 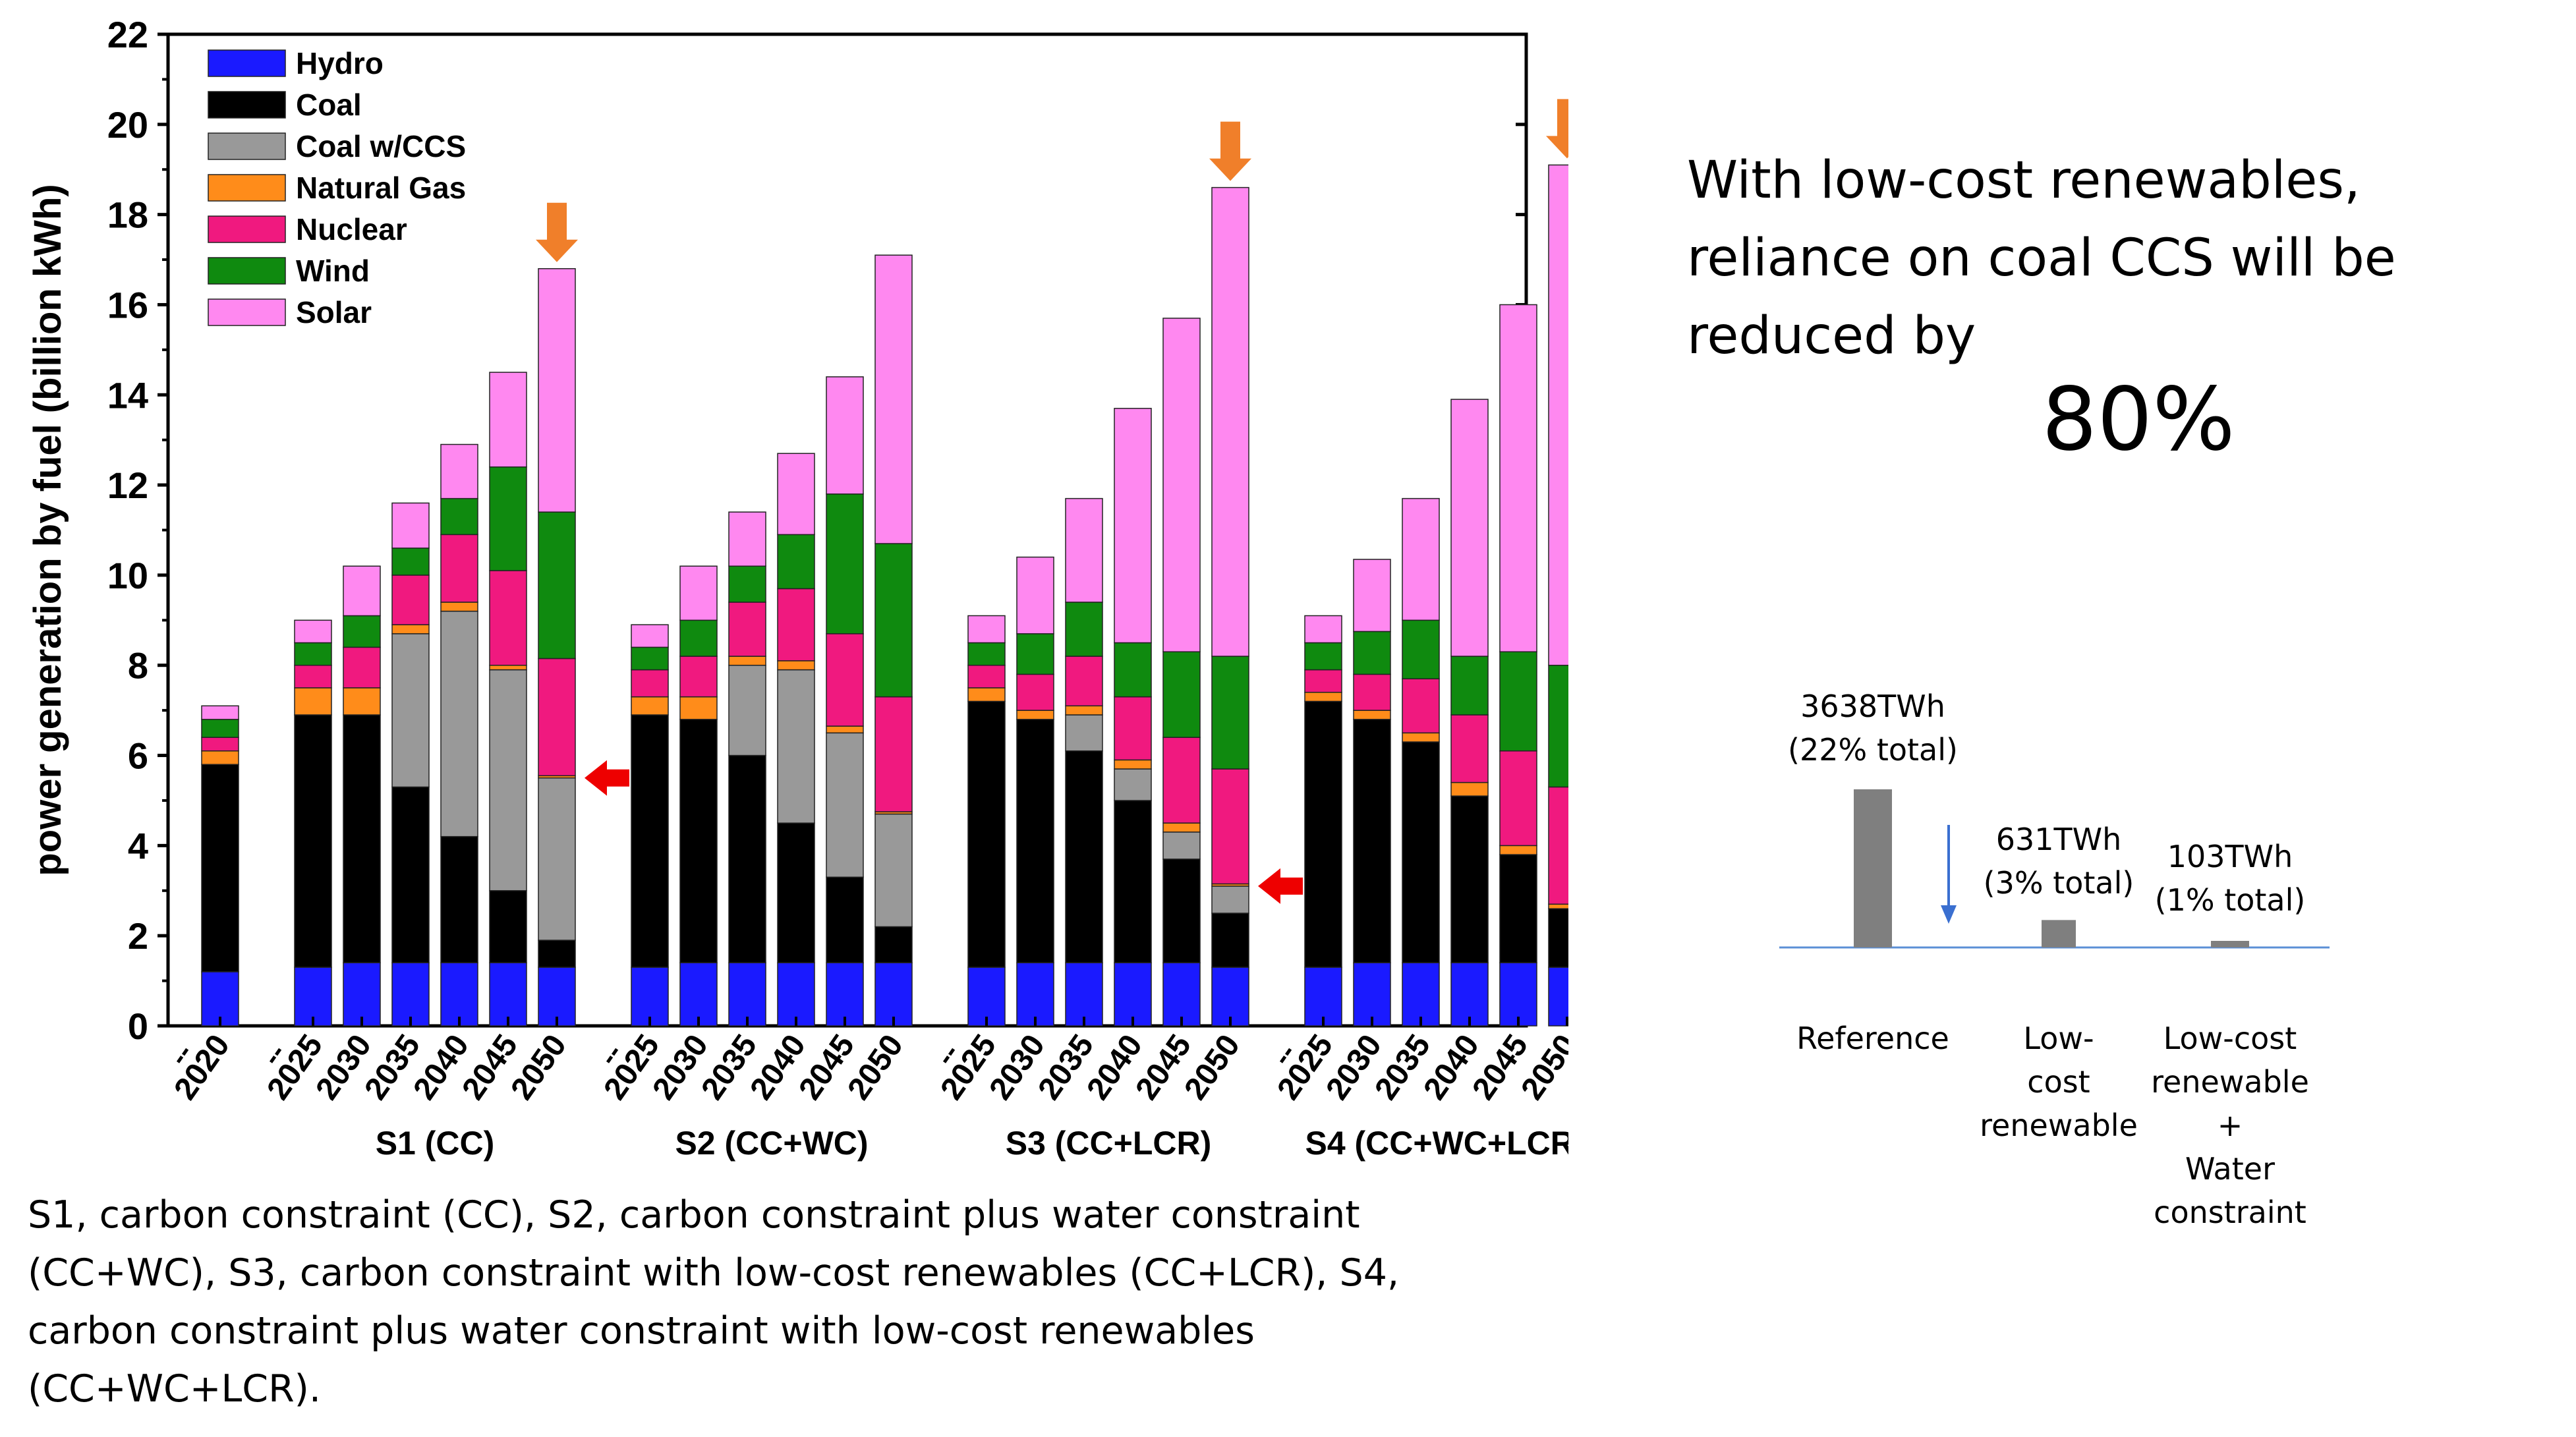 What do you see at coordinates (128, 576) in the screenshot?
I see `y-tick-label: 10` at bounding box center [128, 576].